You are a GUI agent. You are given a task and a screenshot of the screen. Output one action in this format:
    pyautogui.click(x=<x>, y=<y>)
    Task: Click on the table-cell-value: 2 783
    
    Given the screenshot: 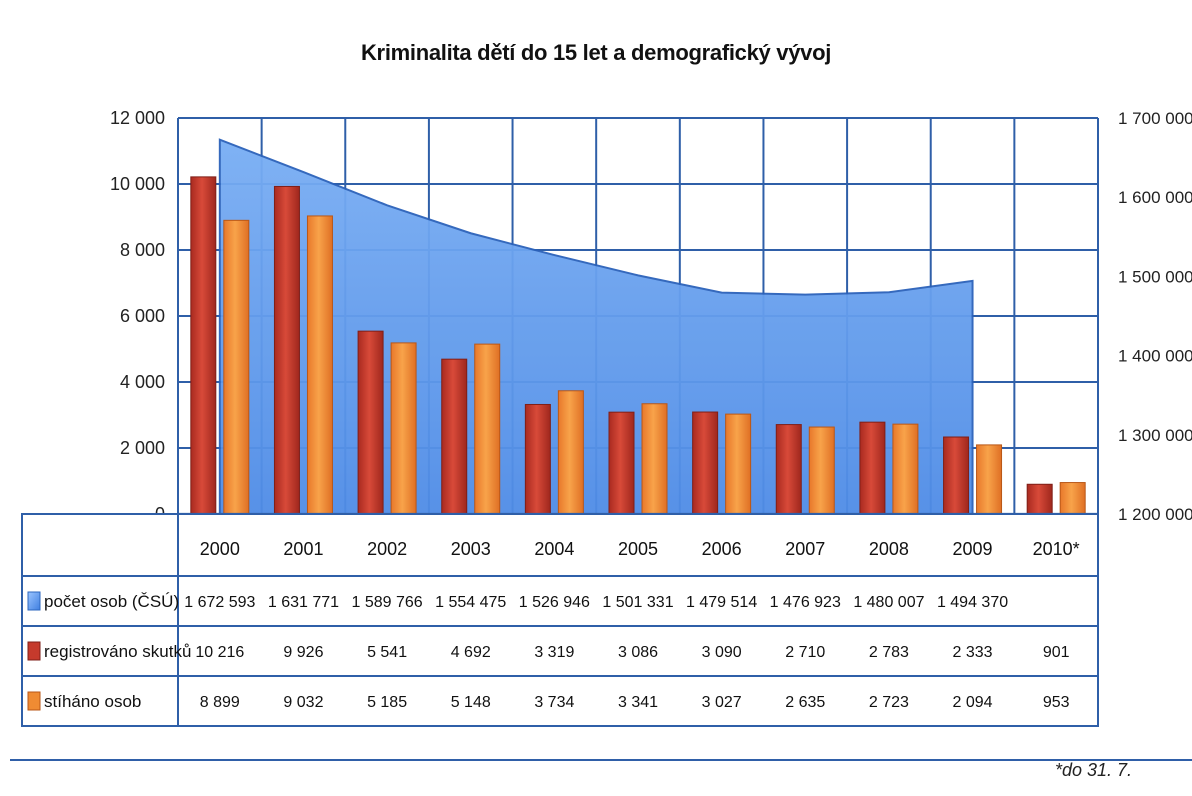 What is the action you would take?
    pyautogui.click(x=889, y=652)
    